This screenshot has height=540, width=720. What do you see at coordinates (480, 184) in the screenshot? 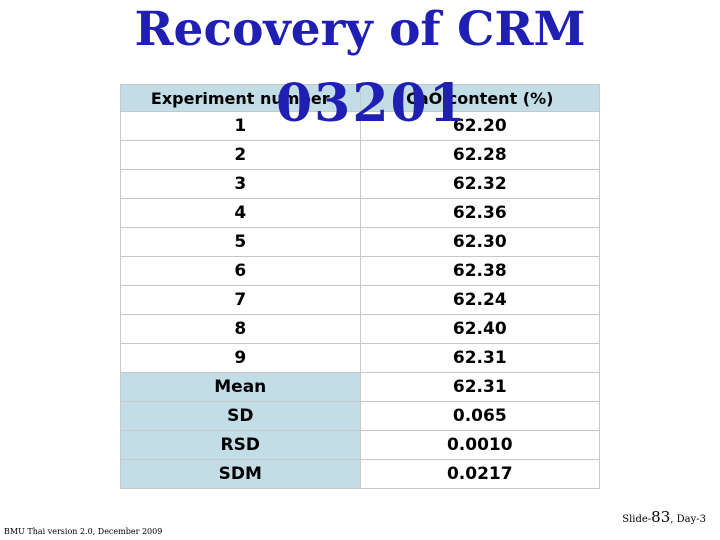
I see `cao-content-cell: 62.32` at bounding box center [480, 184].